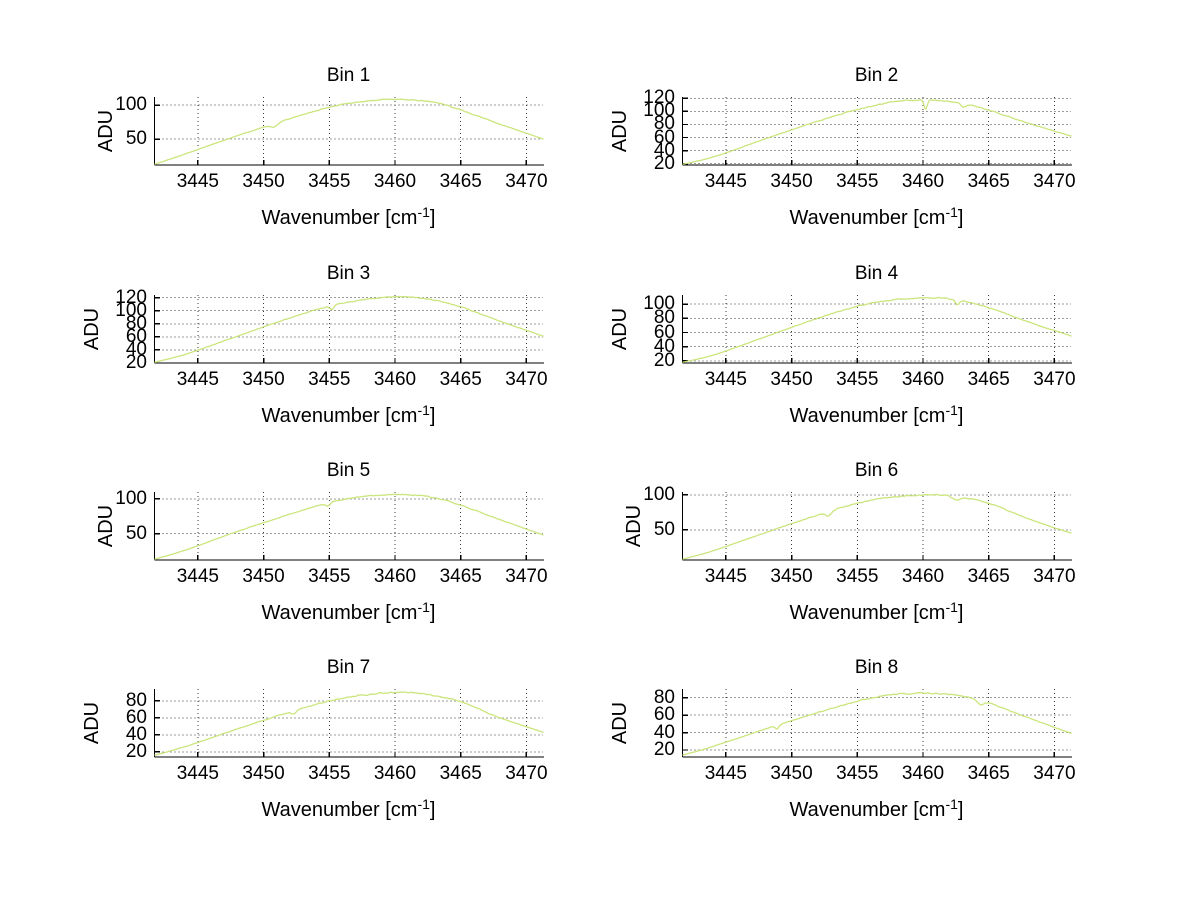  Describe the element at coordinates (348, 667) in the screenshot. I see `subplot-title-bin-7: Bin 7` at that location.